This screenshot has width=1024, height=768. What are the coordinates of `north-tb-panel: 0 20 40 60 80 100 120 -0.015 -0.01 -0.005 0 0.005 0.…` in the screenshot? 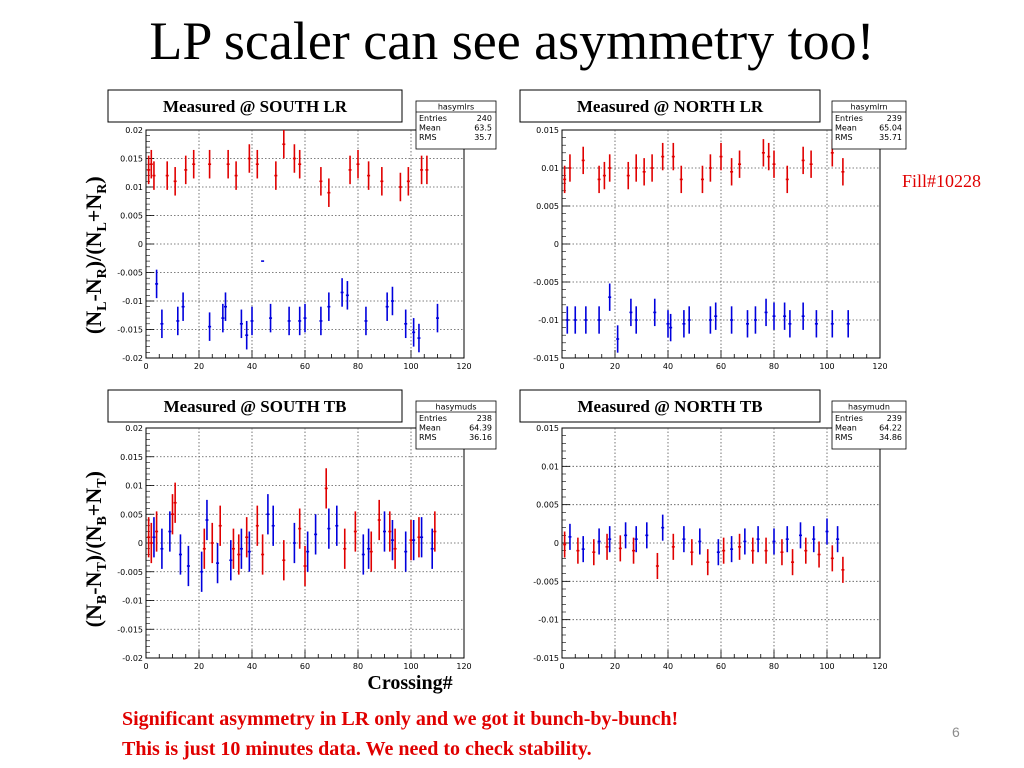 It's located at (713, 530).